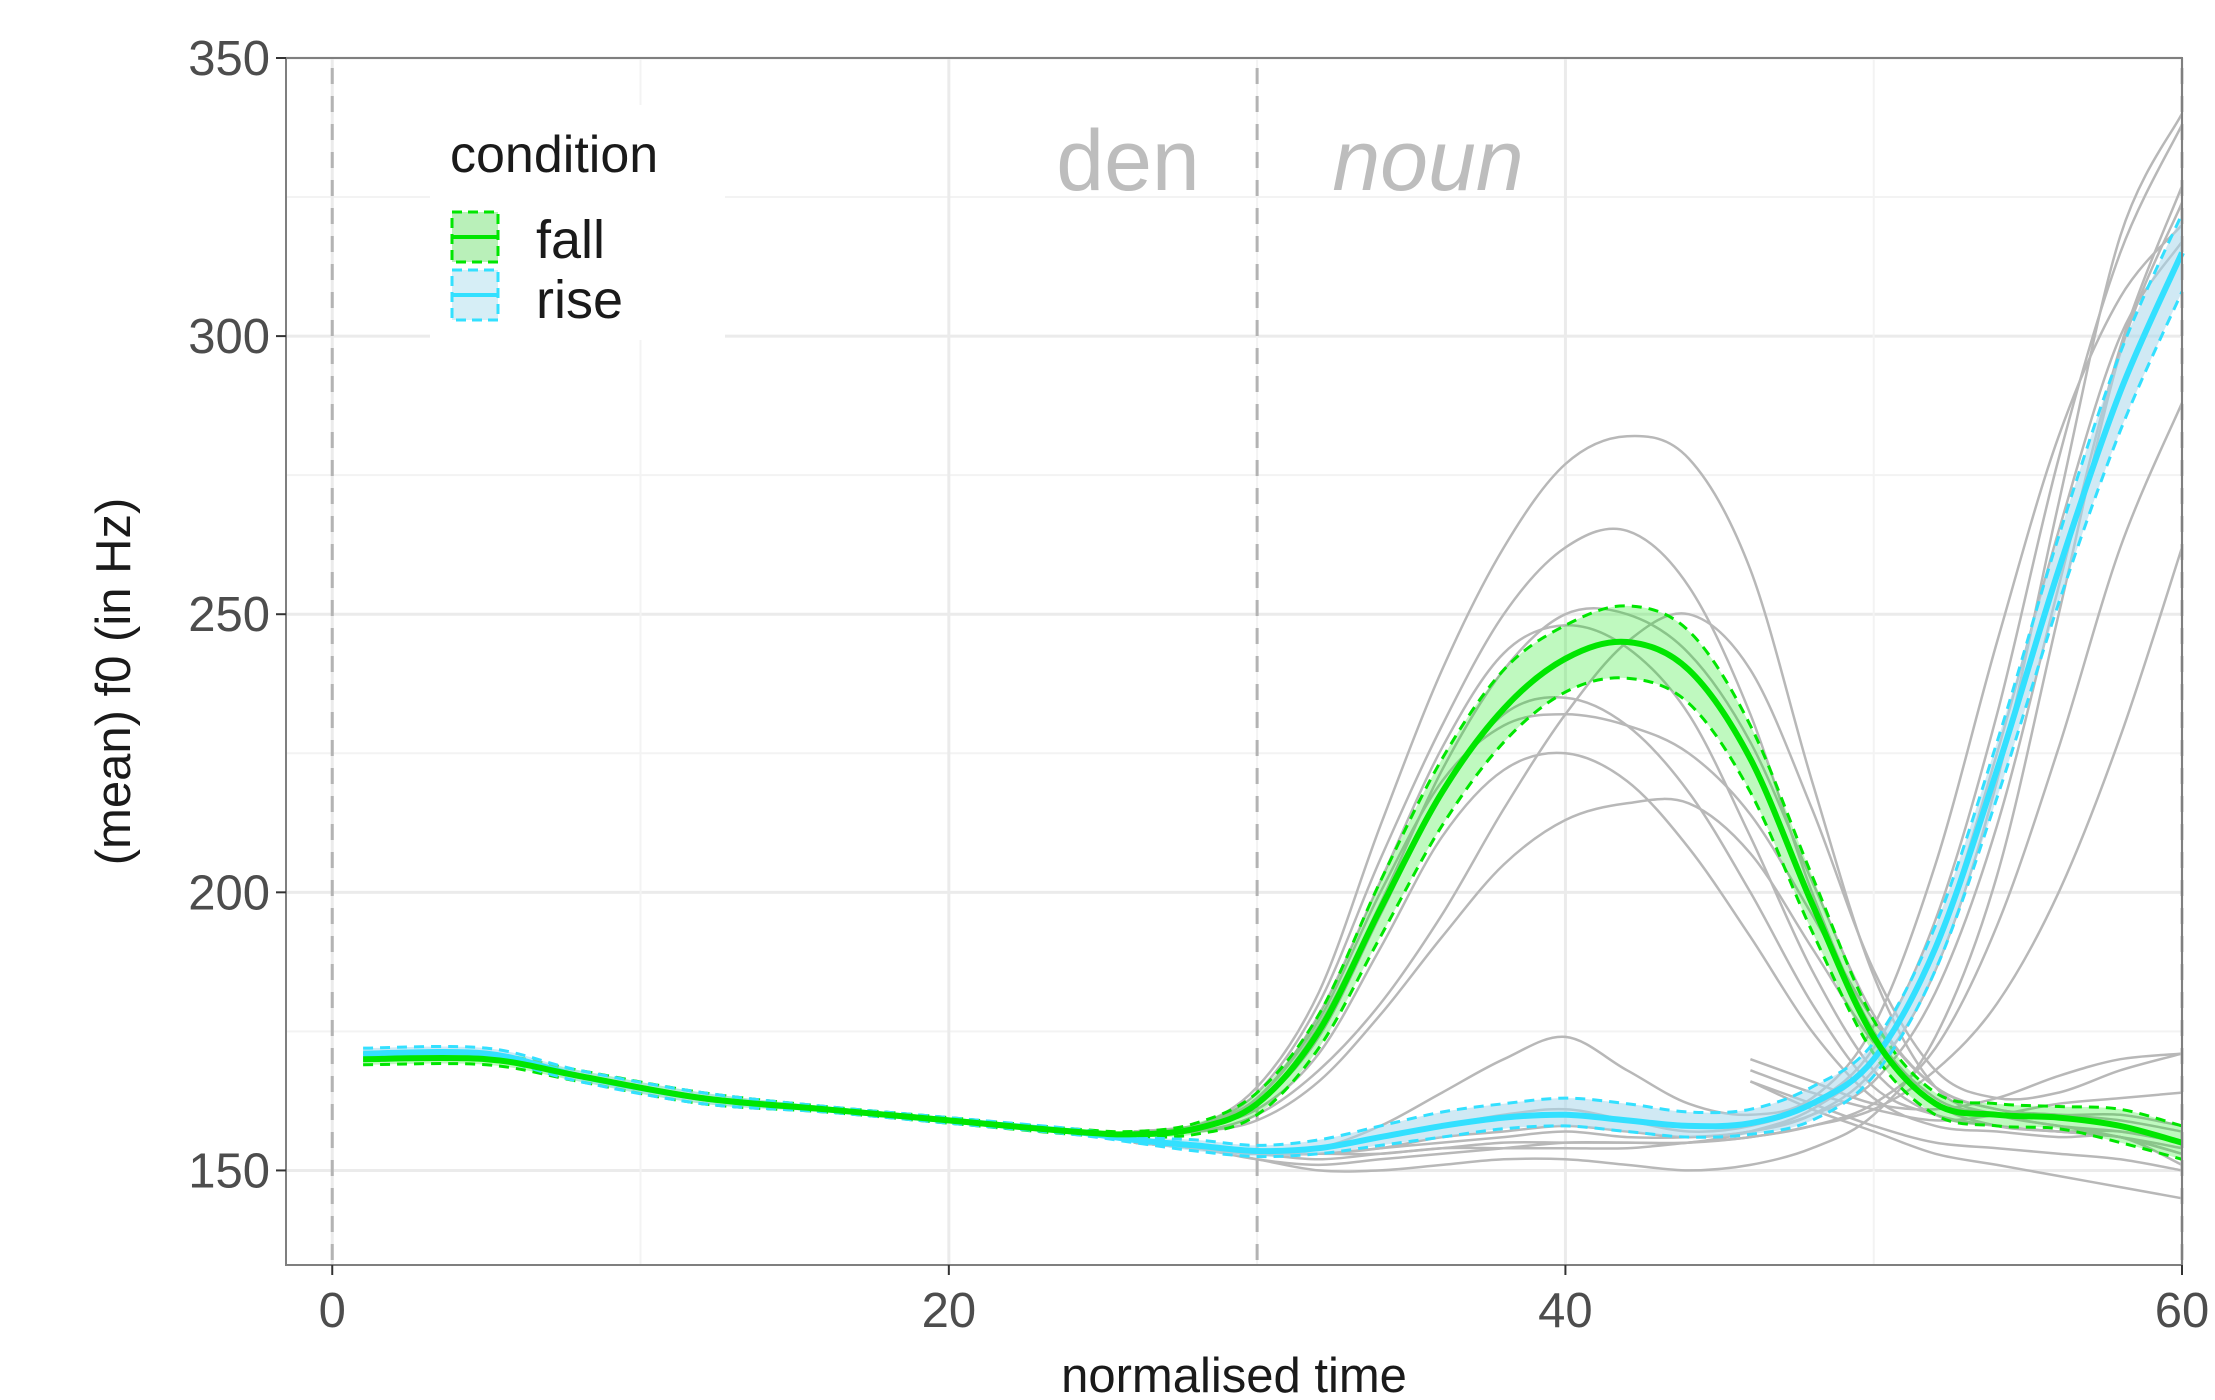 This screenshot has width=2215, height=1400. I want to click on x-tick-label: 0, so click(332, 1311).